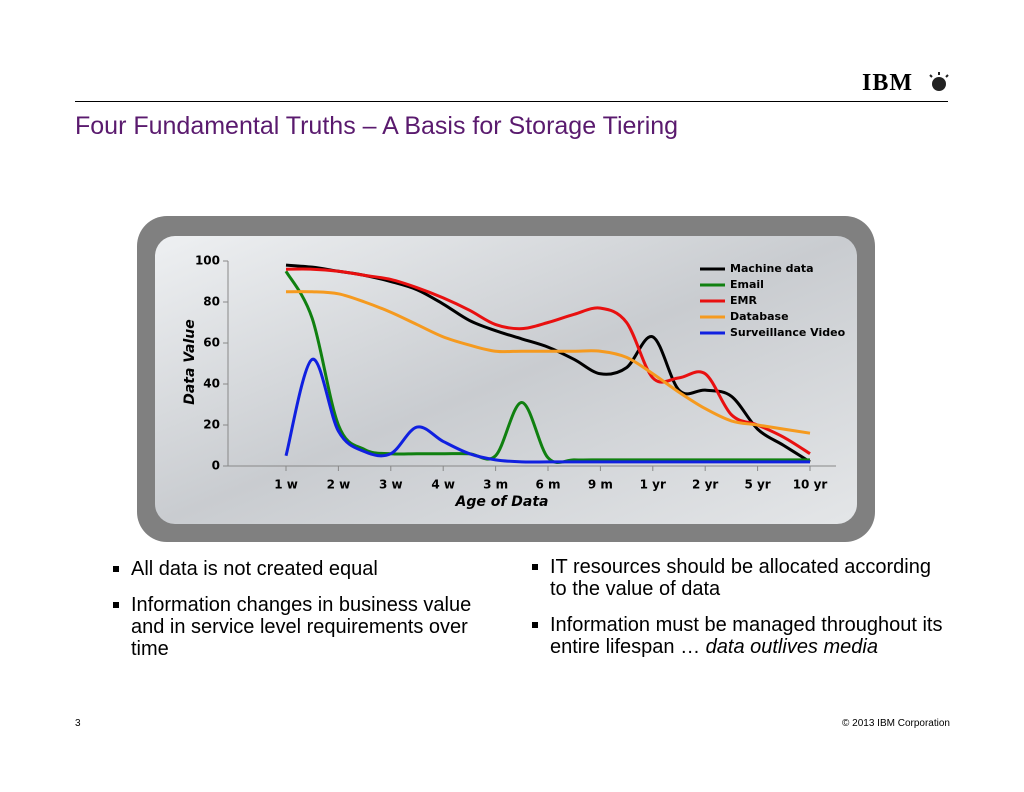  Describe the element at coordinates (443, 485) in the screenshot. I see `x-tick-label: 4 w` at that location.